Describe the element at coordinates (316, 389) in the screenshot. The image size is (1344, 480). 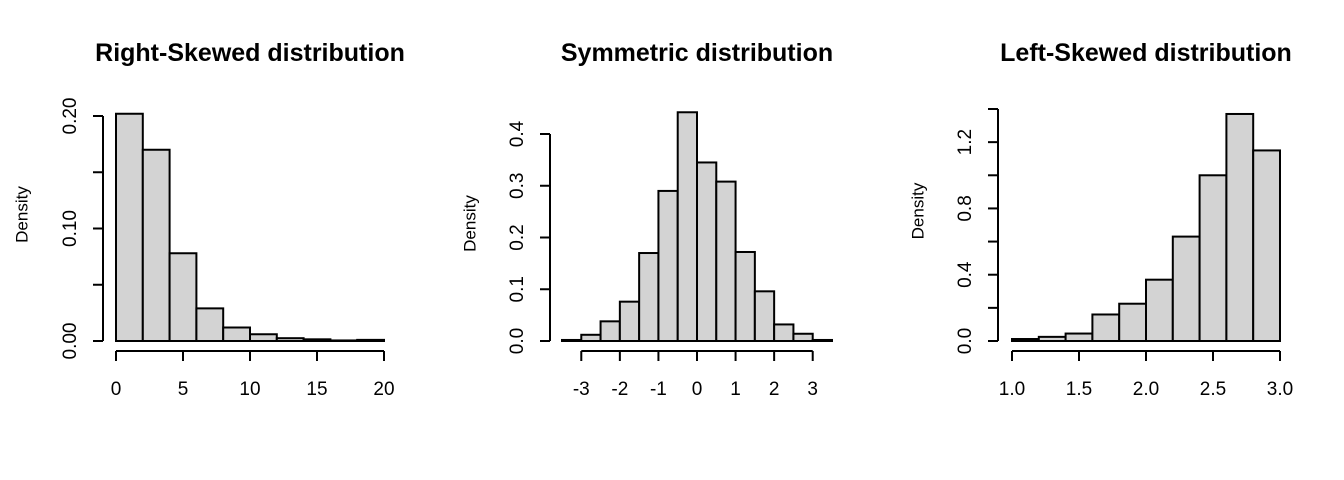
I see `x-tick-label: 15` at that location.